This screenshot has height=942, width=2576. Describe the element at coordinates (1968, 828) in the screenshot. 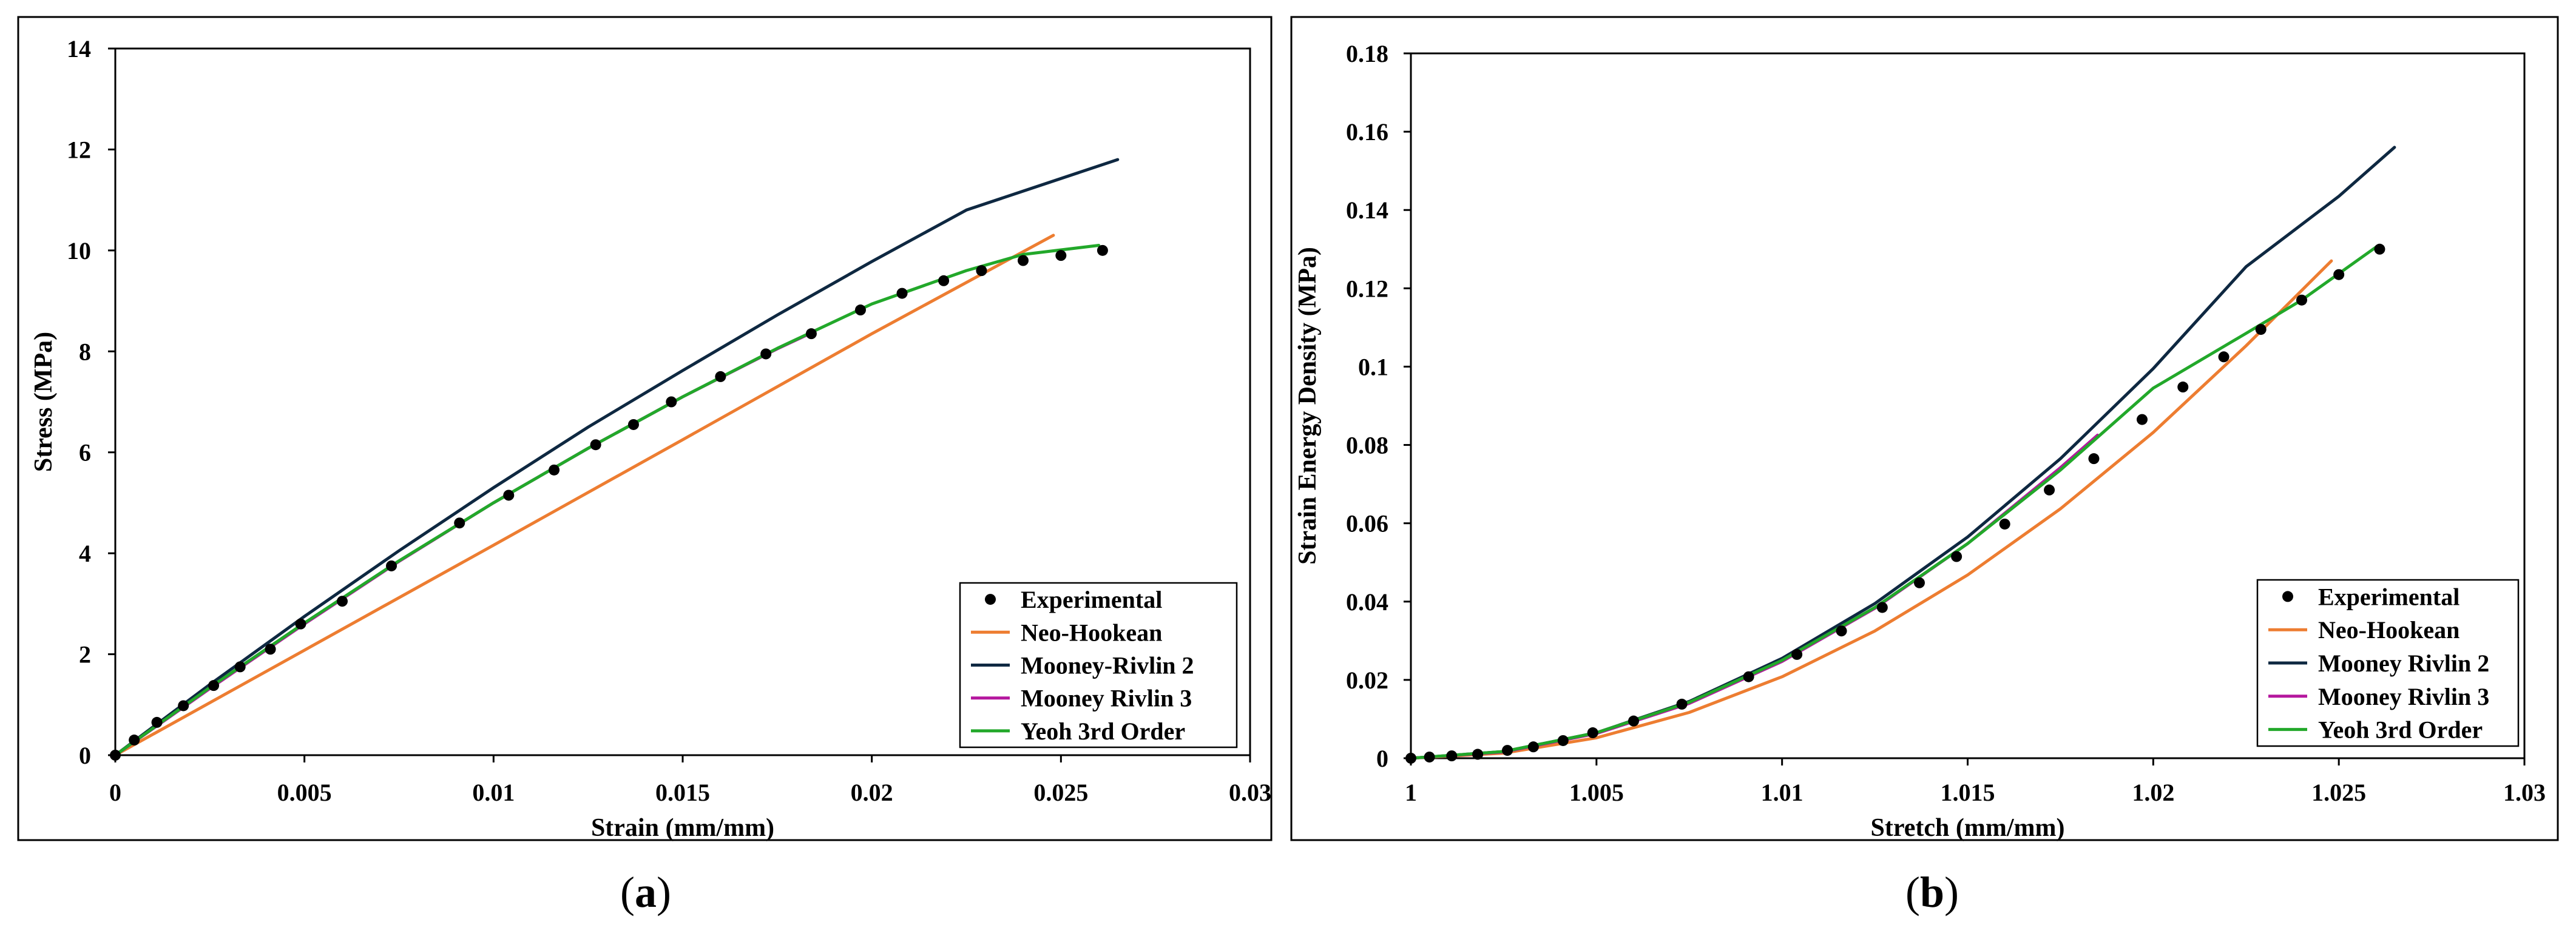

I see `x-axis-label: Stretch (mm/mm)` at that location.